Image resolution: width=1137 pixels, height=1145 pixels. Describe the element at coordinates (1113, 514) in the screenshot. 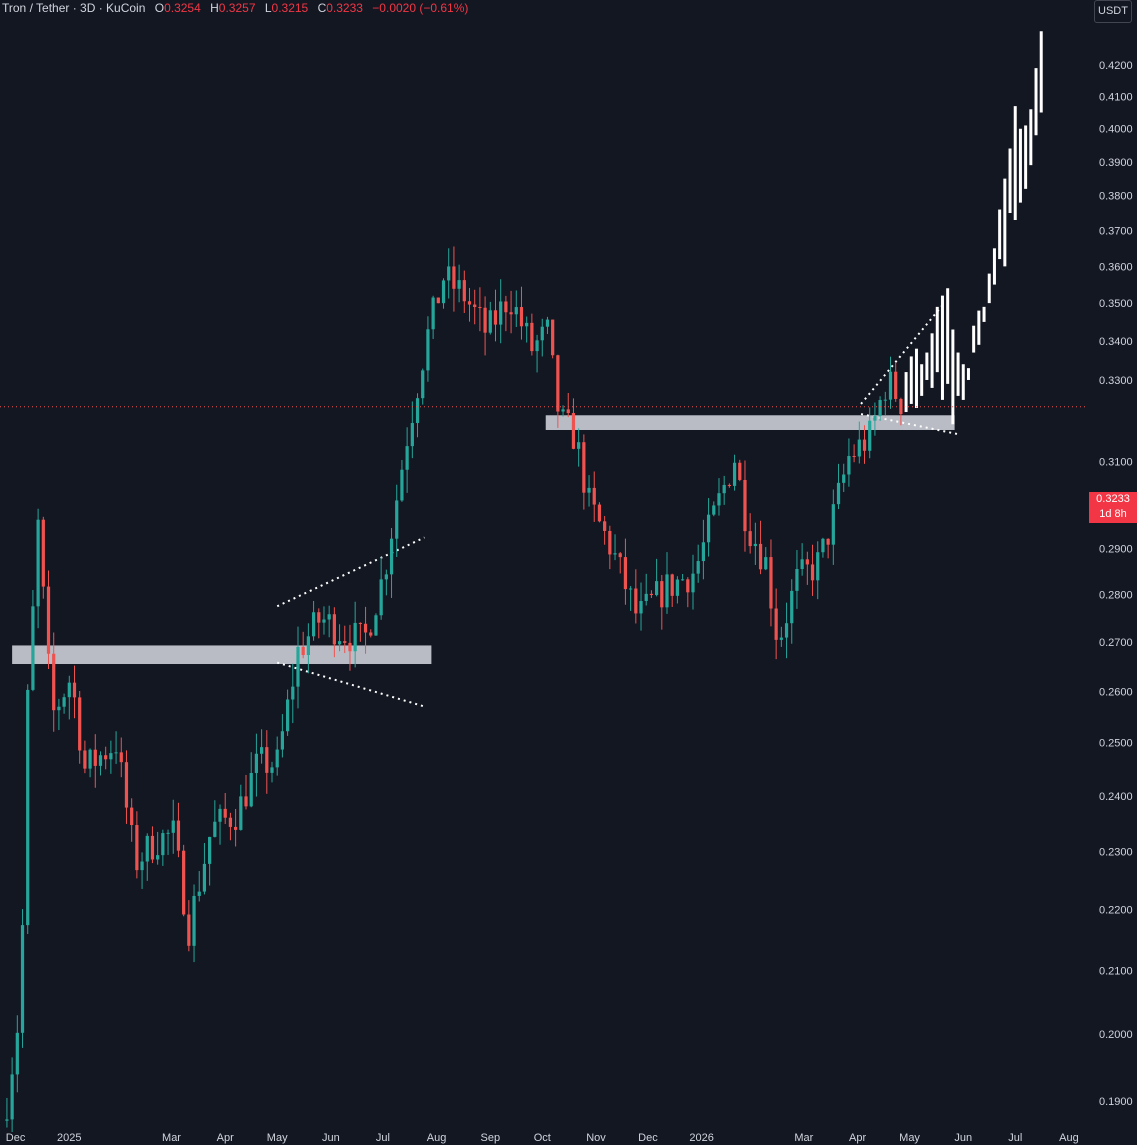

I see `bar-countdown: 1d 8h` at that location.